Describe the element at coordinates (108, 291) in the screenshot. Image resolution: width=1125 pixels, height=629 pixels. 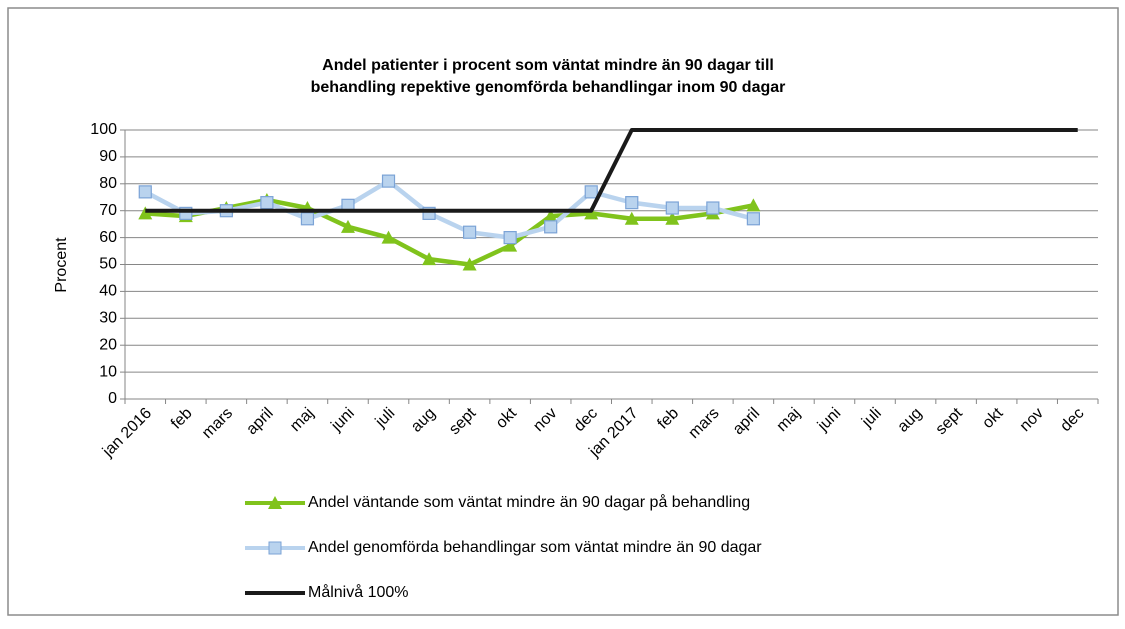
I see `y-tick-label: 40` at that location.